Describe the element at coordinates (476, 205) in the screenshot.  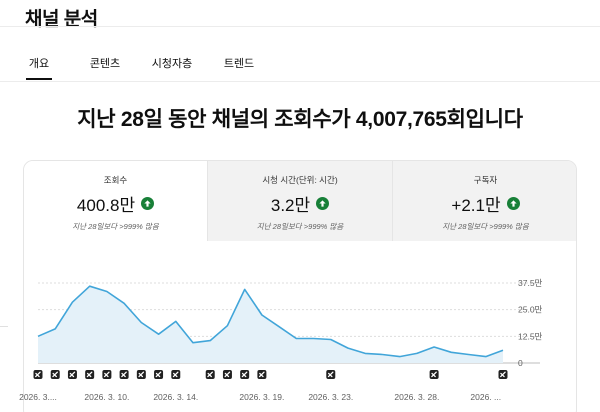
I see `metric-value: +2.1만` at that location.